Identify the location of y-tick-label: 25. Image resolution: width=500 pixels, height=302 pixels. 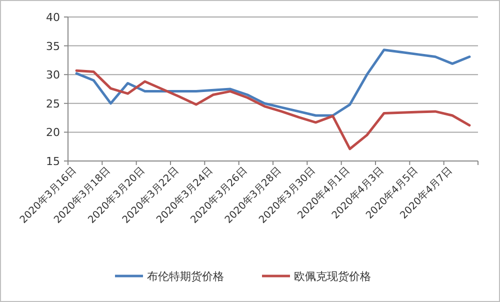
(53, 103).